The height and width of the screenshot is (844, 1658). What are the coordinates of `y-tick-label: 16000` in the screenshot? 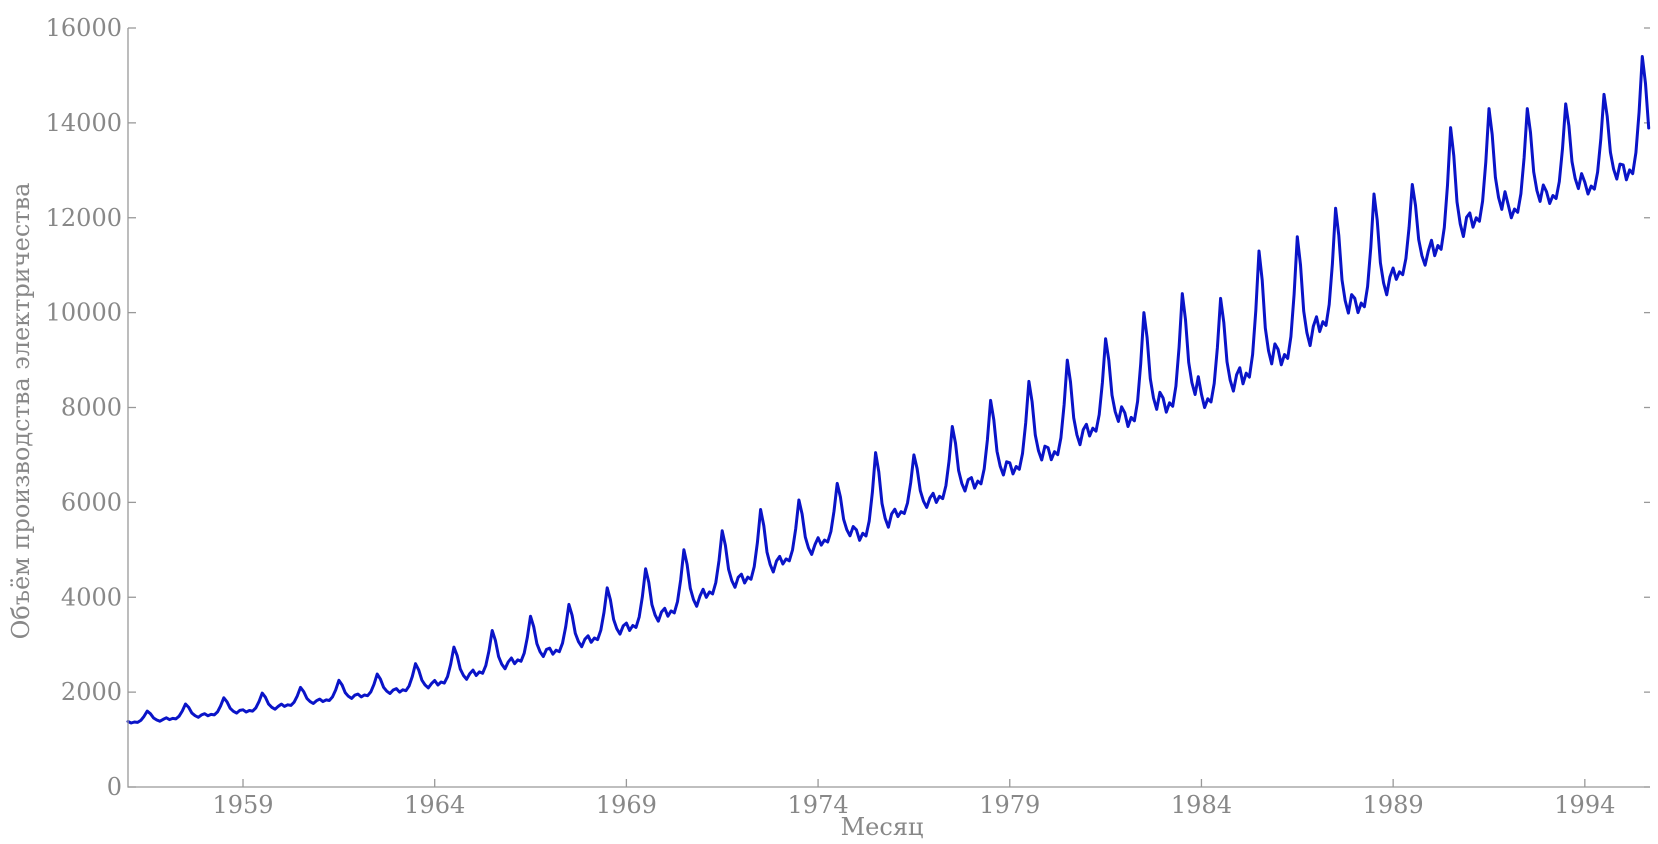 It's located at (84, 28).